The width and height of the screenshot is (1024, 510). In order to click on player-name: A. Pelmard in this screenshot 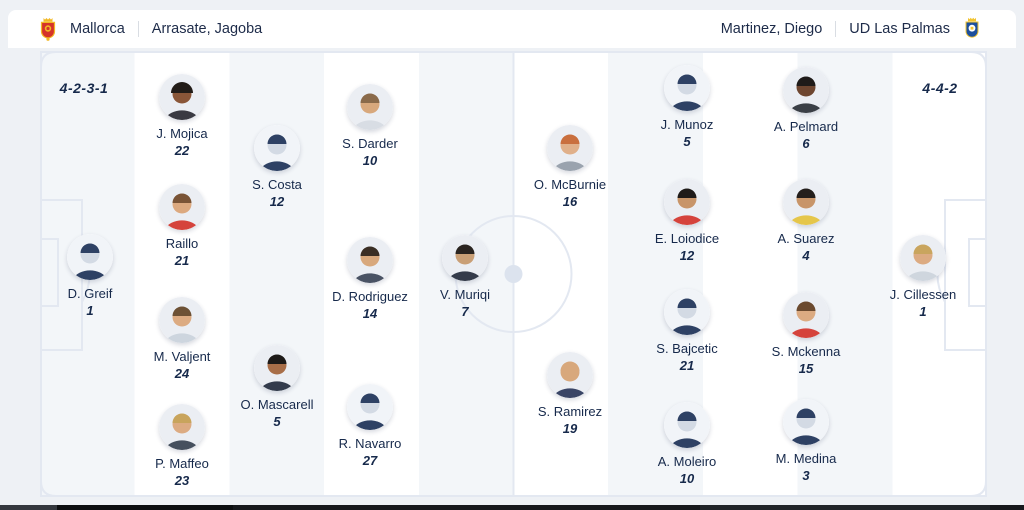, I will do `click(806, 126)`.